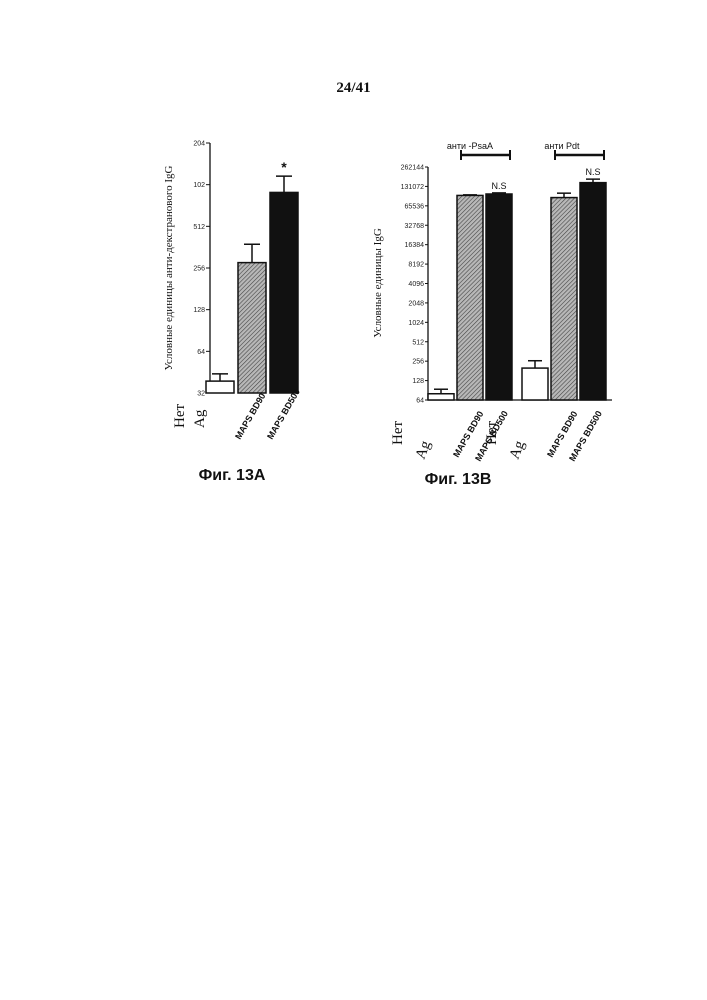  Describe the element at coordinates (416, 303) in the screenshot. I see `y-tick-label: 2048` at that location.